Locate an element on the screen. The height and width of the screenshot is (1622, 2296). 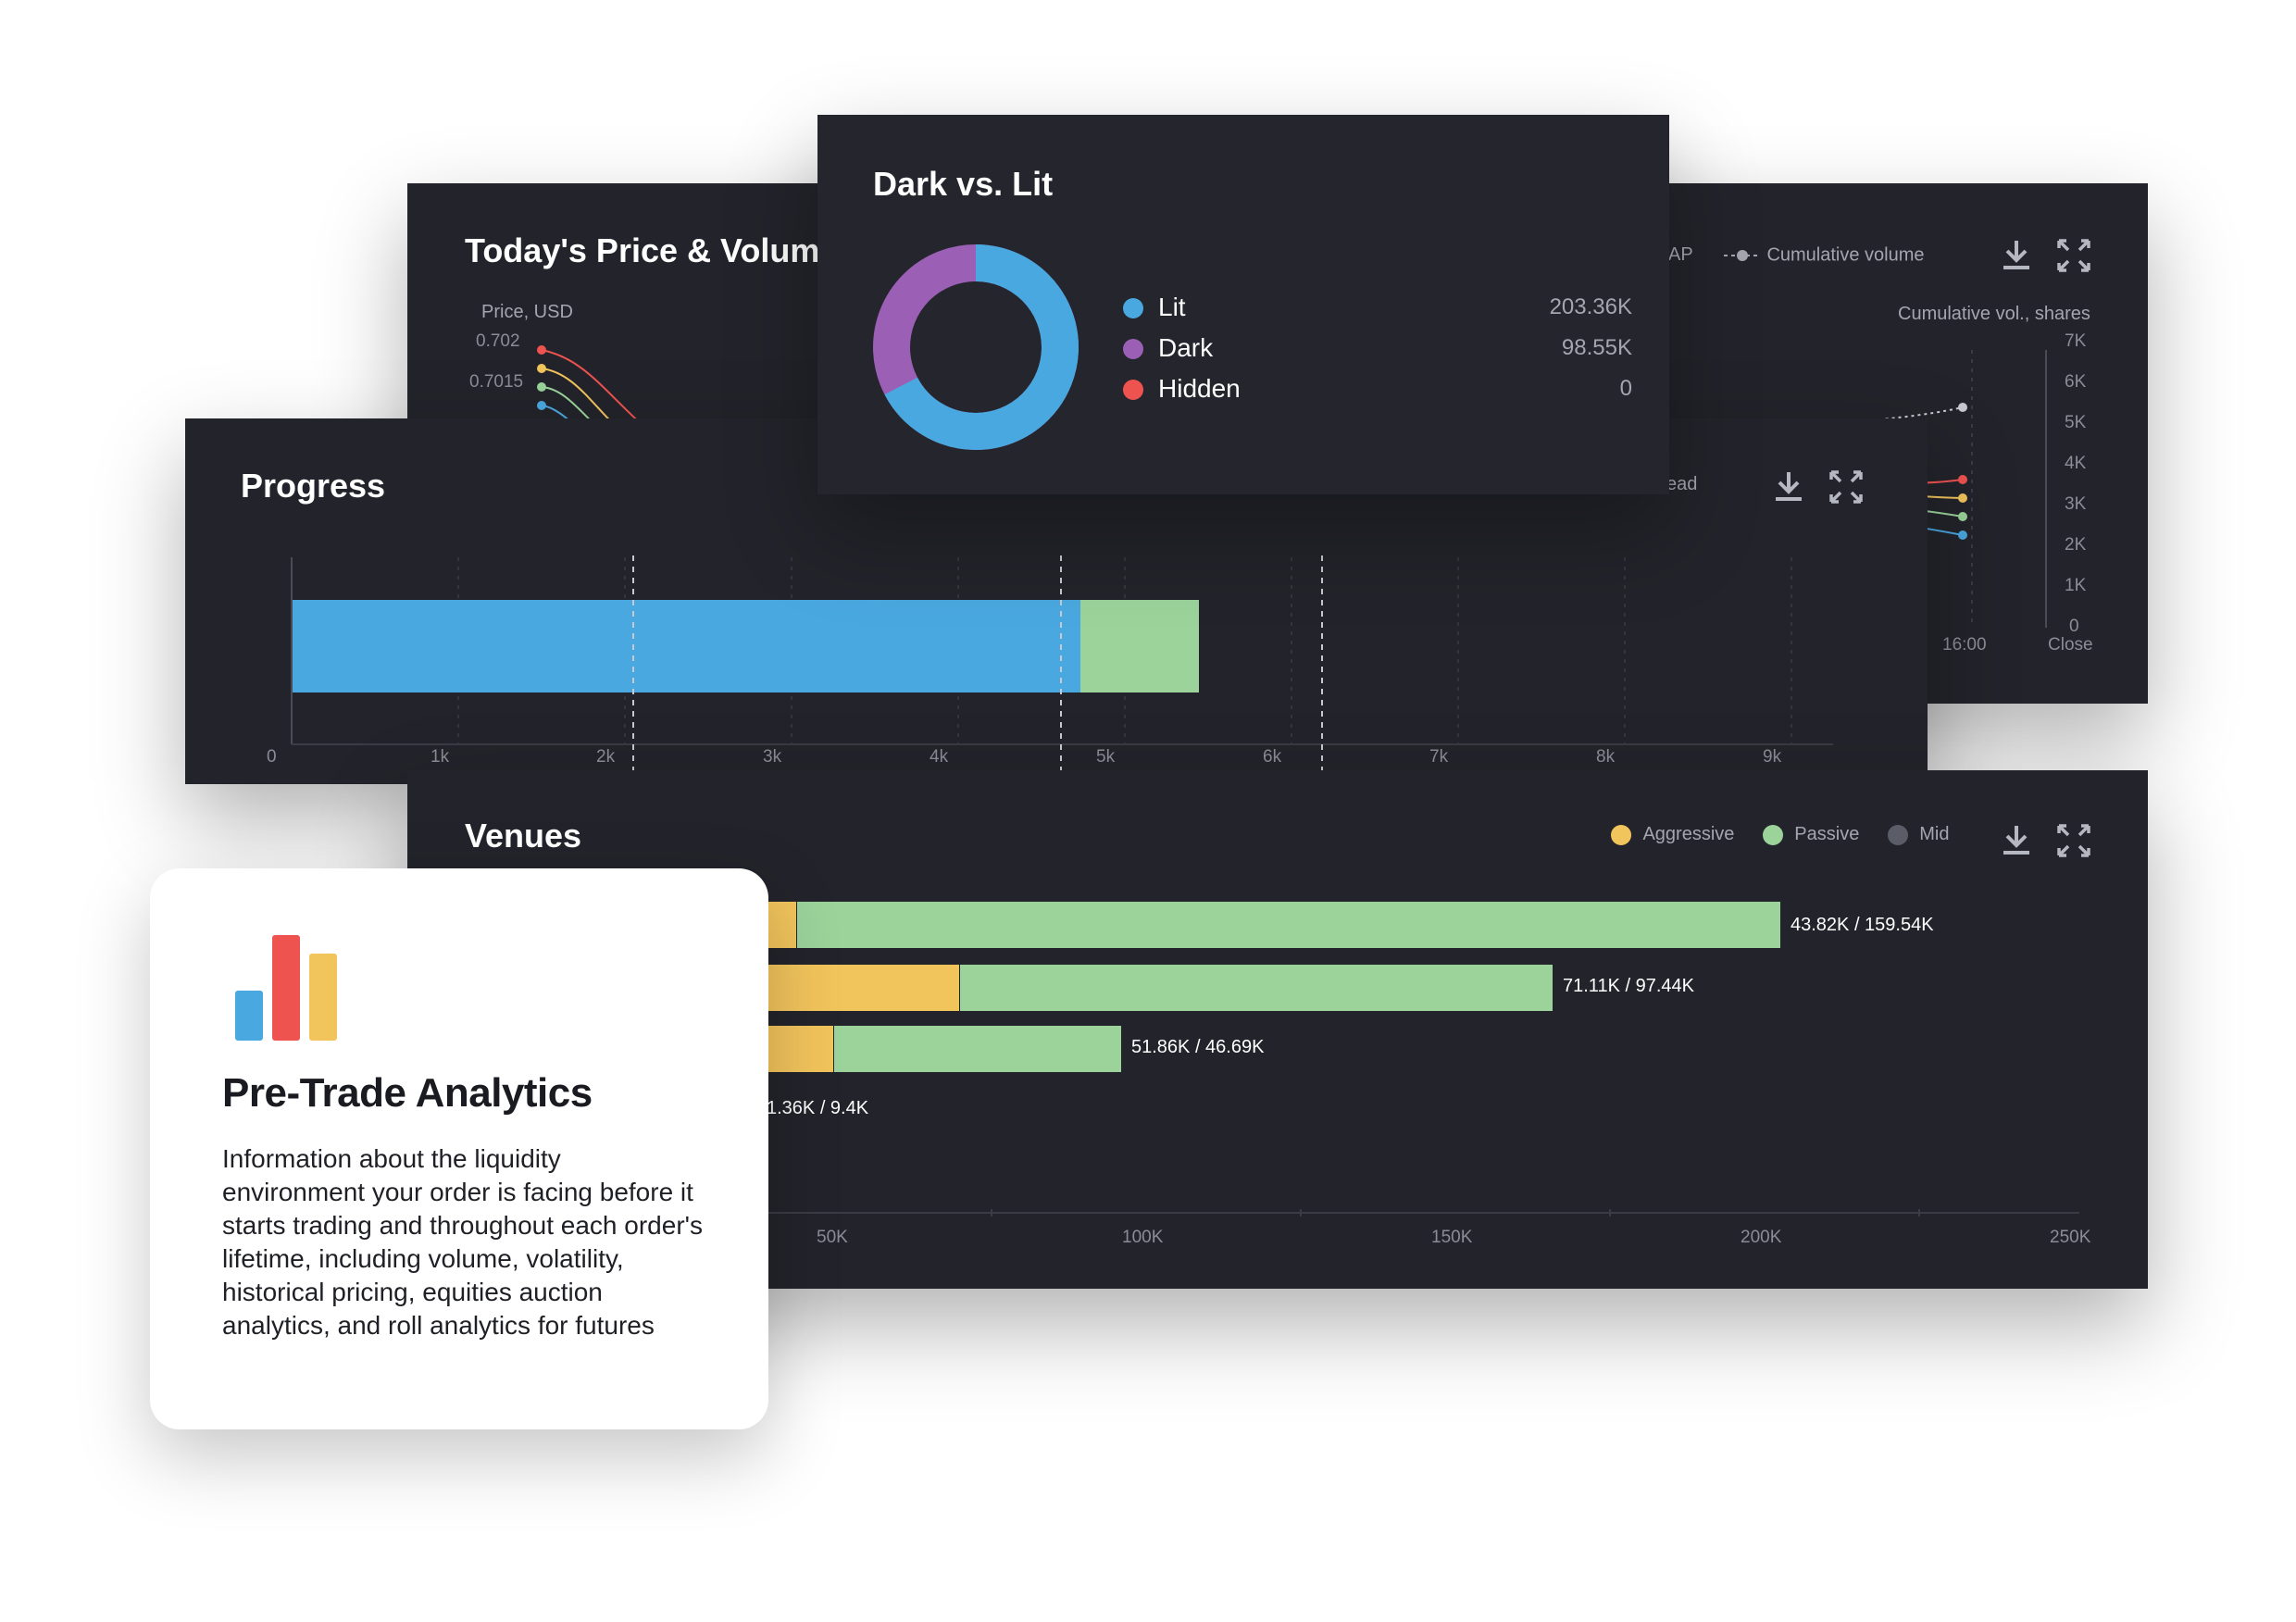
legend-row-dark: Dark 98.55K is located at coordinates (1377, 350).